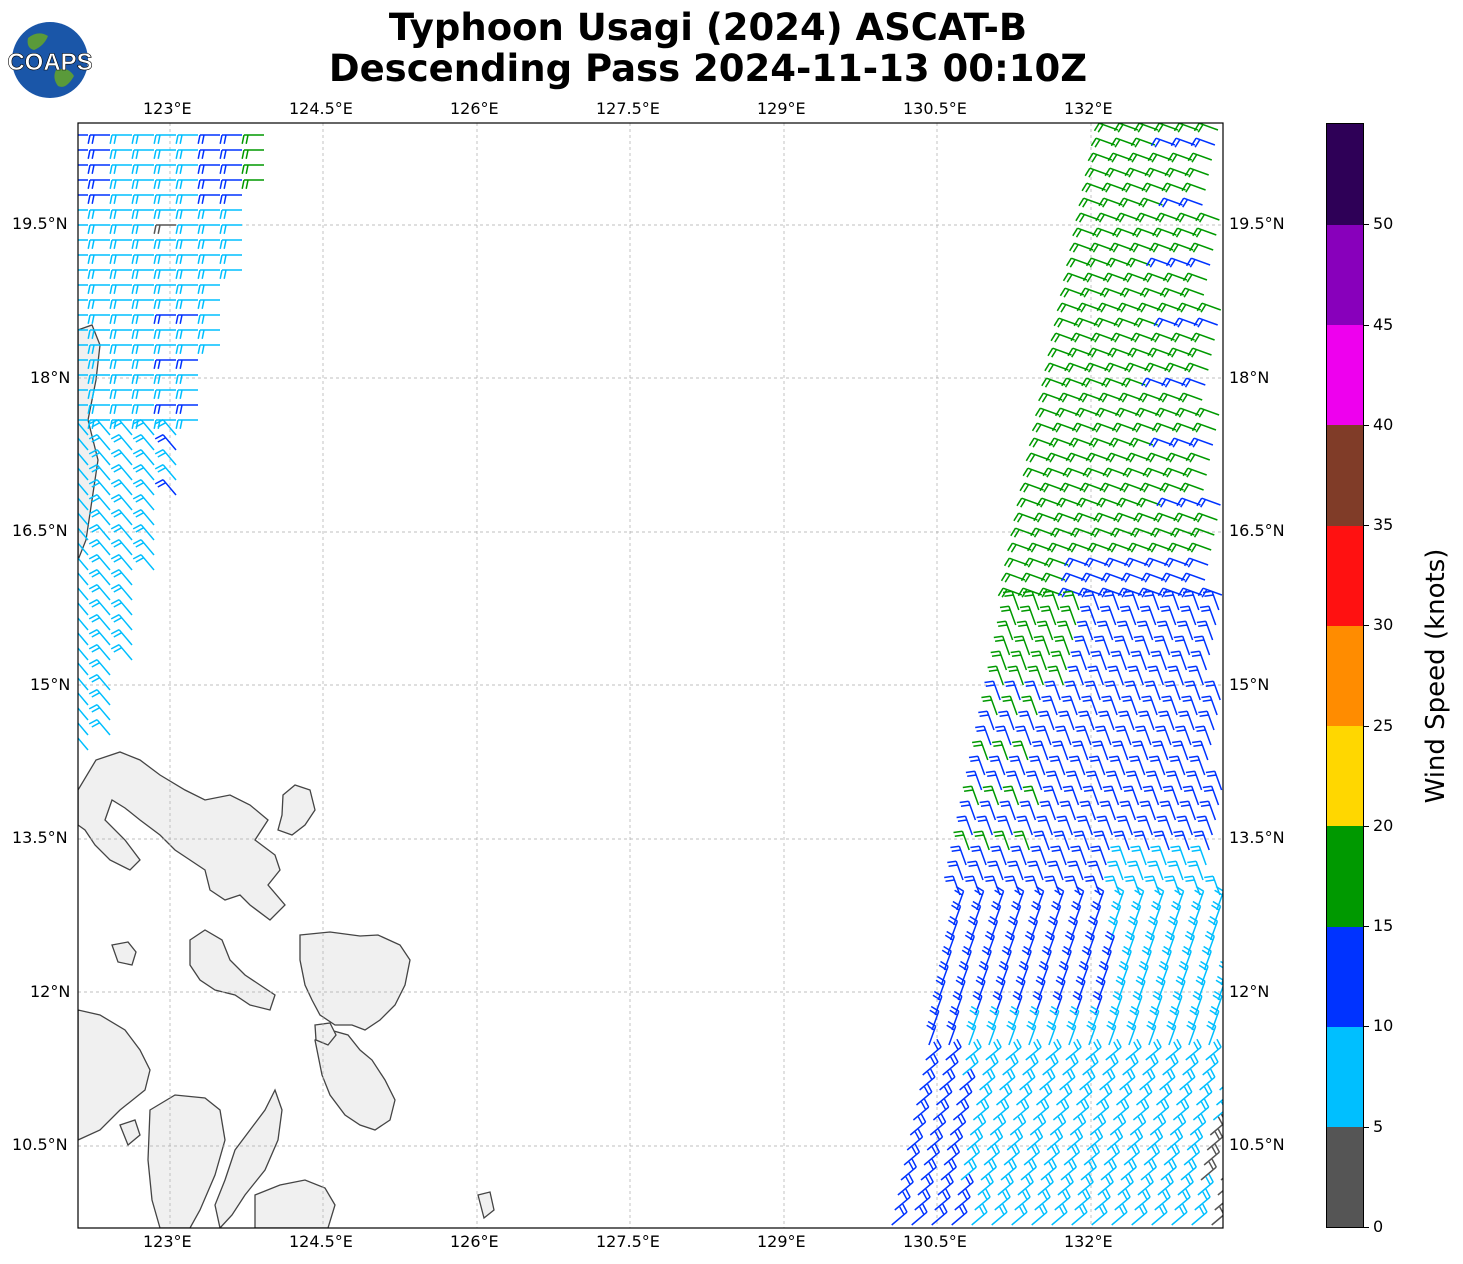 This screenshot has height=1264, width=1463. What do you see at coordinates (1366, 526) in the screenshot?
I see `colorbar-tick-mark` at bounding box center [1366, 526].